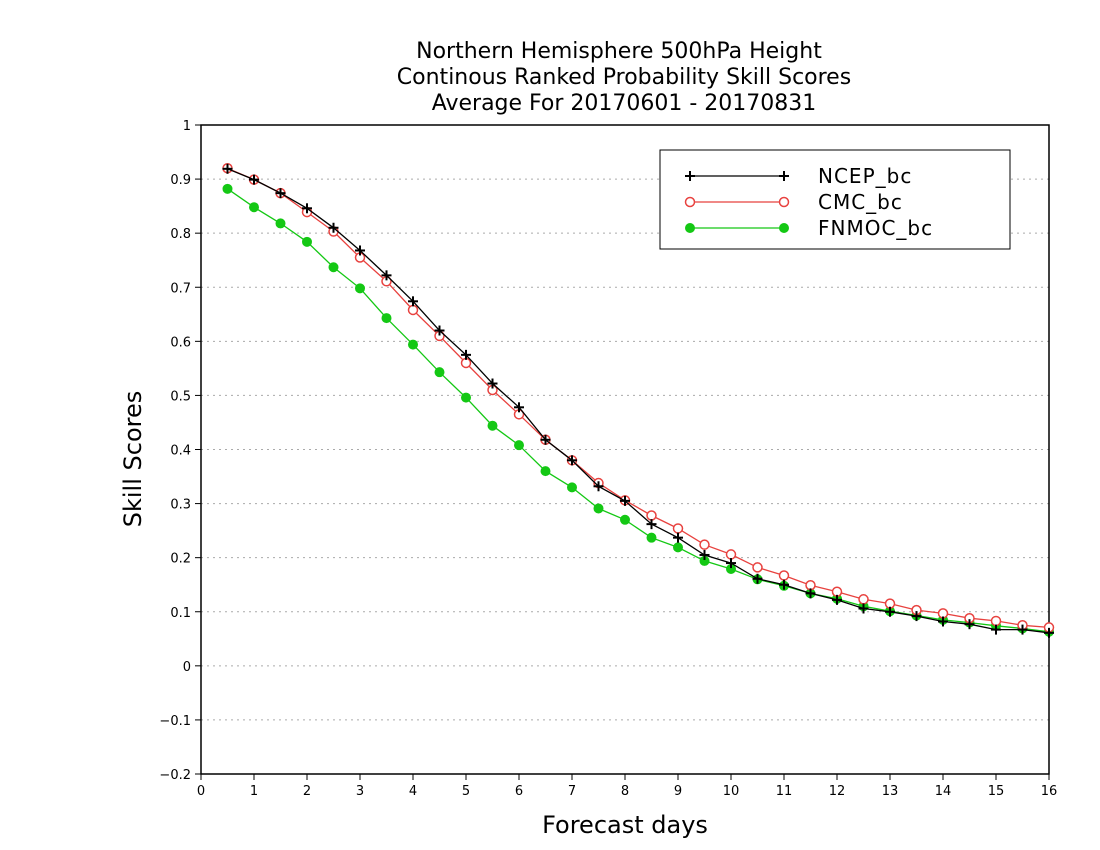  What do you see at coordinates (413, 791) in the screenshot?
I see `x-tick-label: 4` at bounding box center [413, 791].